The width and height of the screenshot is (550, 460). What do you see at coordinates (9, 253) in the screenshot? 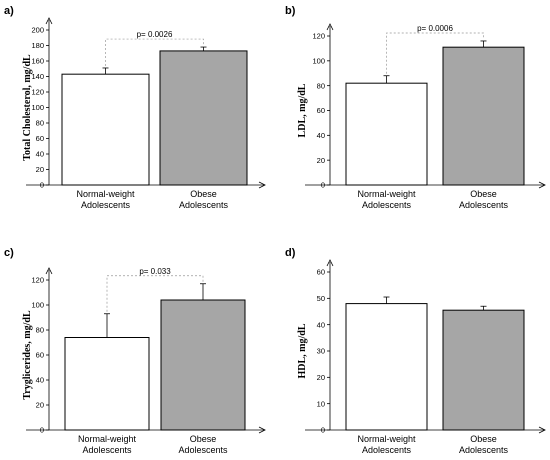
I see `panel-label: c)` at bounding box center [9, 253].